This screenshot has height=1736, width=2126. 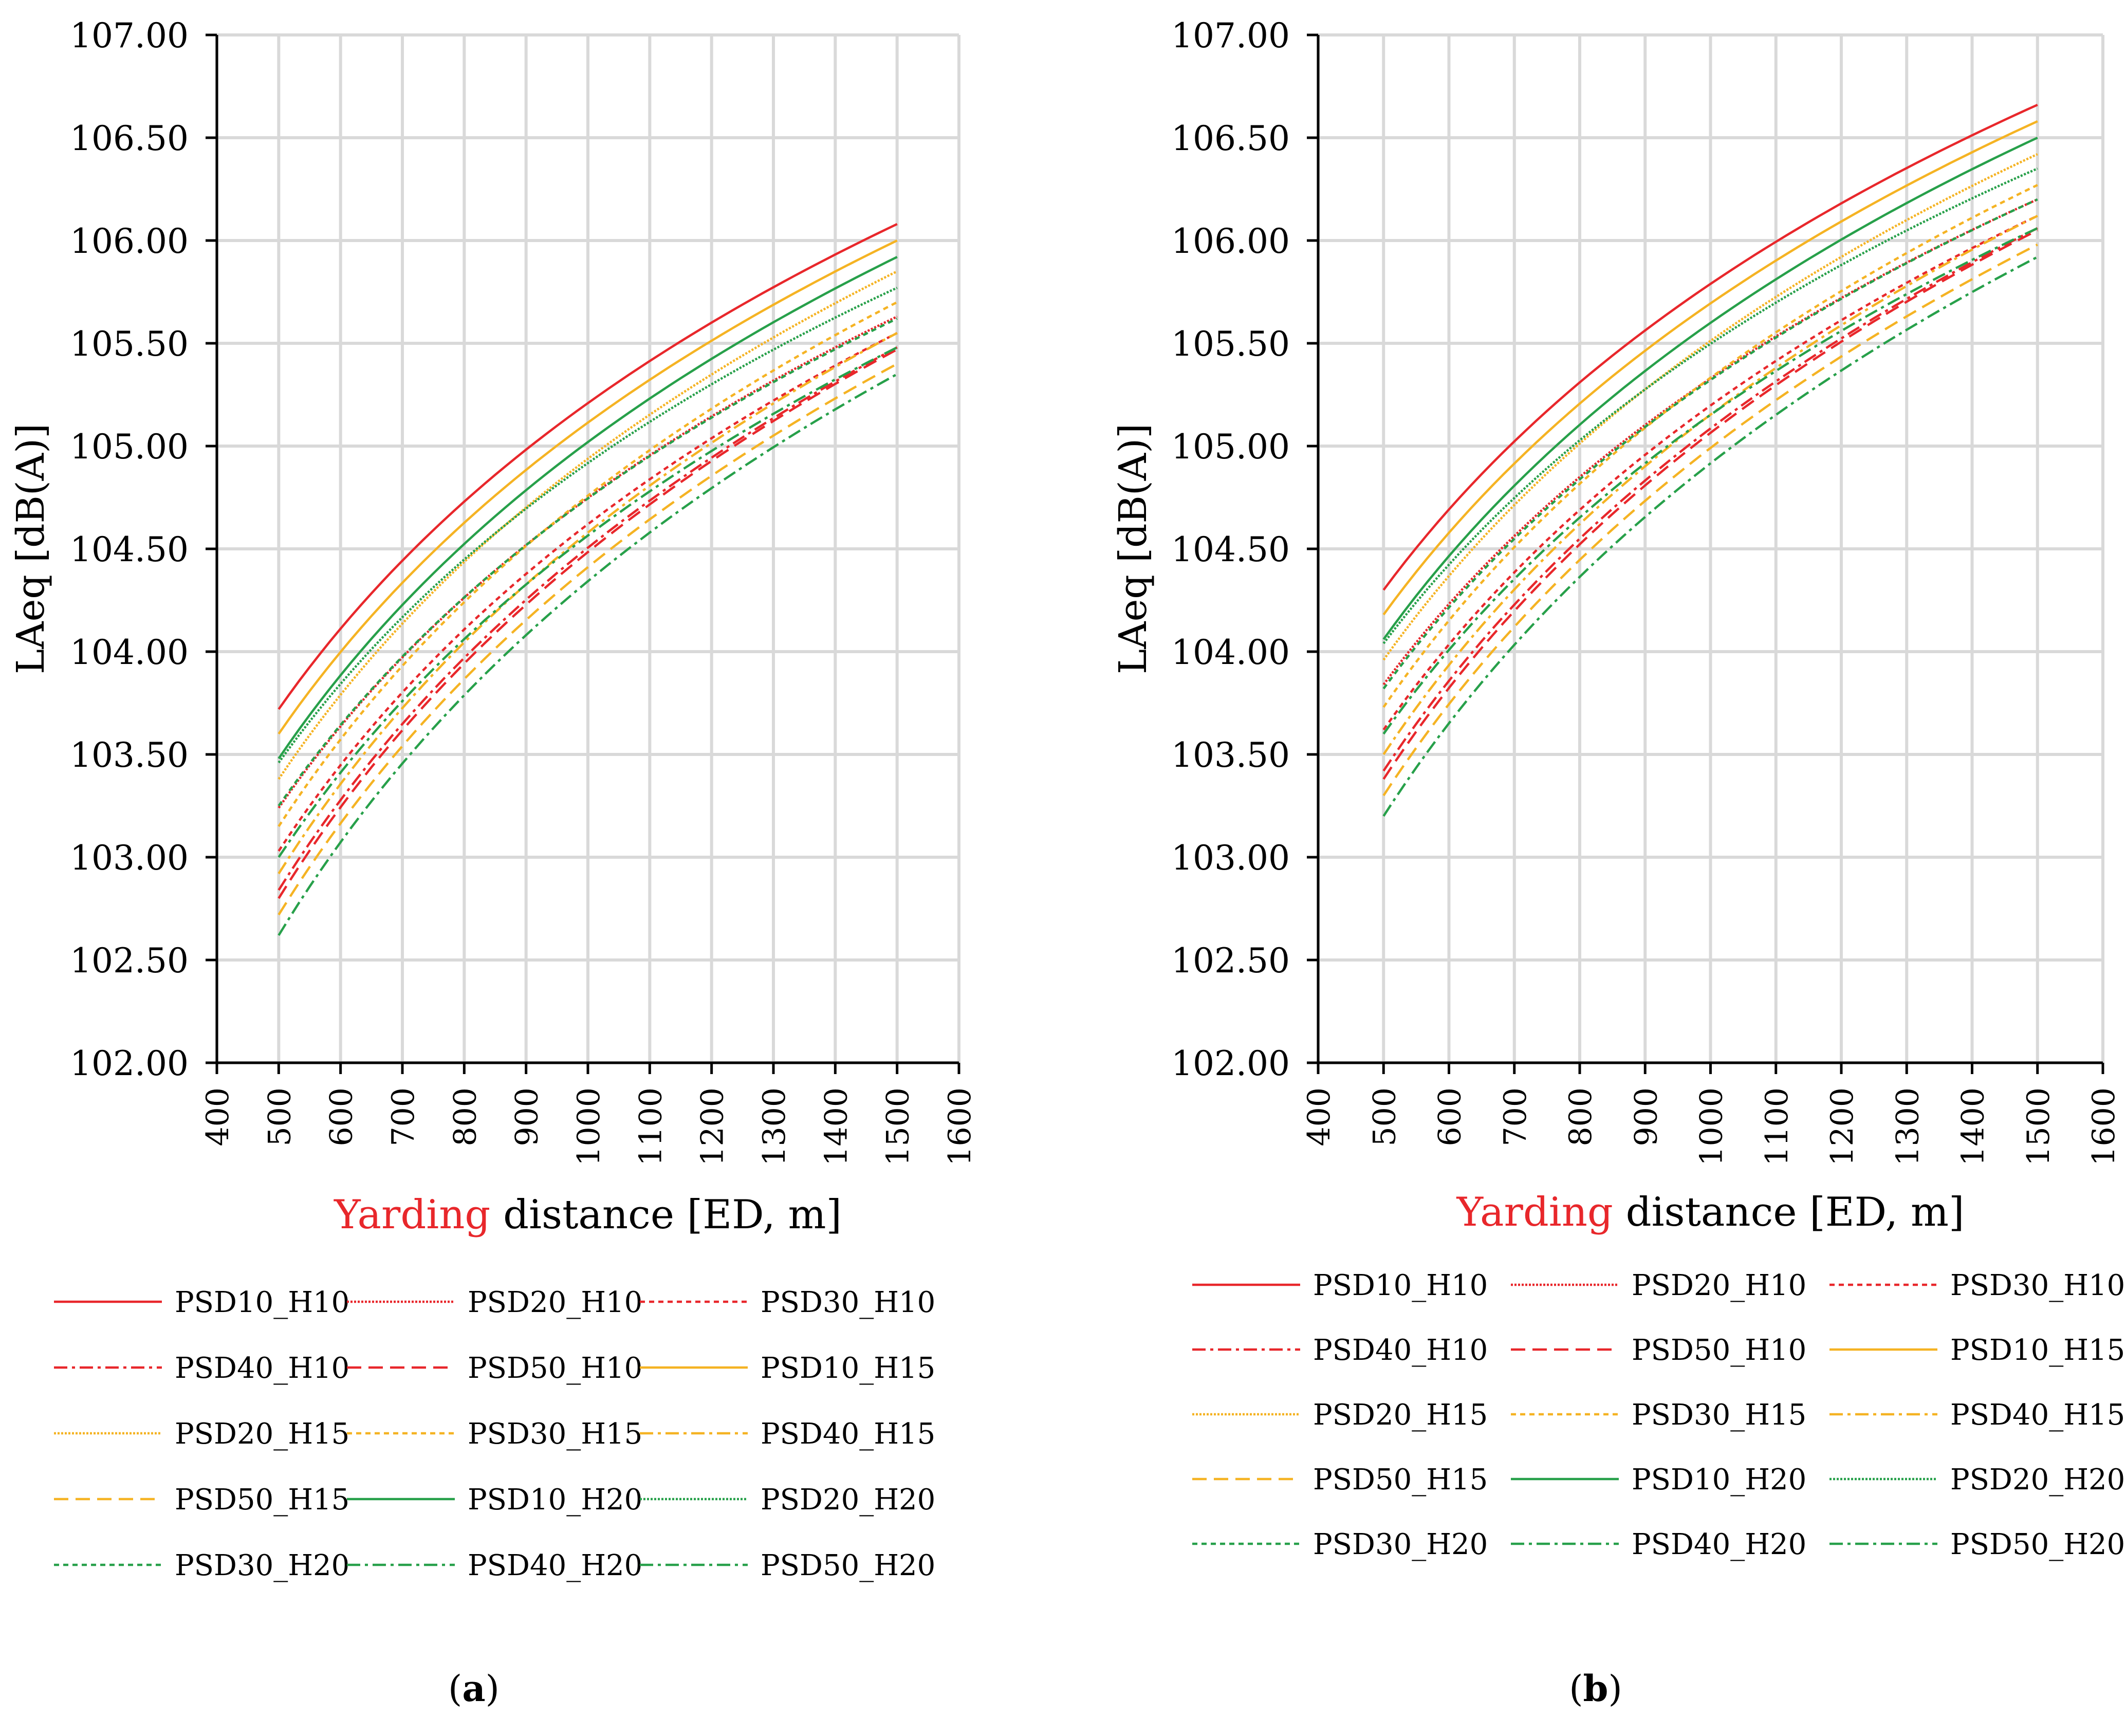 What do you see at coordinates (495, 1303) in the screenshot?
I see `legend-item: PSD20_H10` at bounding box center [495, 1303].